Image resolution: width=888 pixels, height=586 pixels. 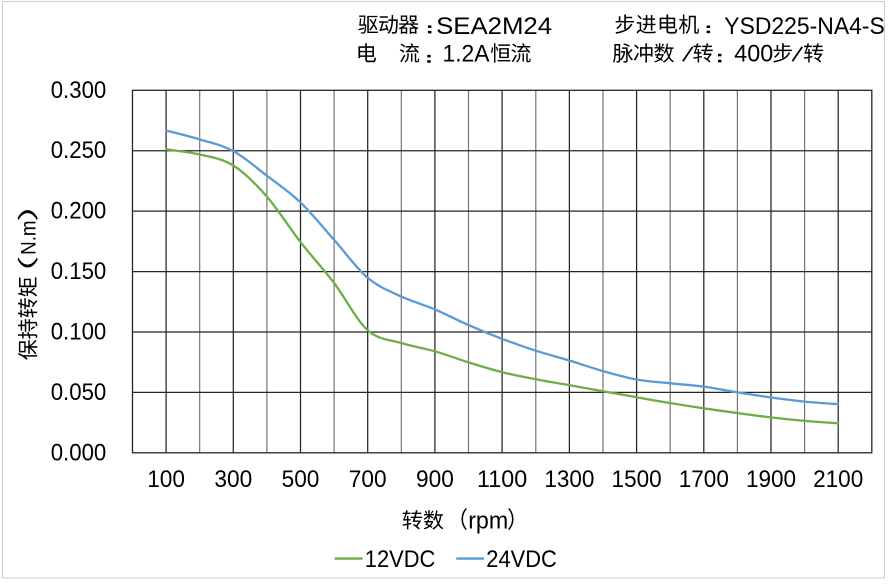 I want to click on svg-text: 2100, so click(x=838, y=479).